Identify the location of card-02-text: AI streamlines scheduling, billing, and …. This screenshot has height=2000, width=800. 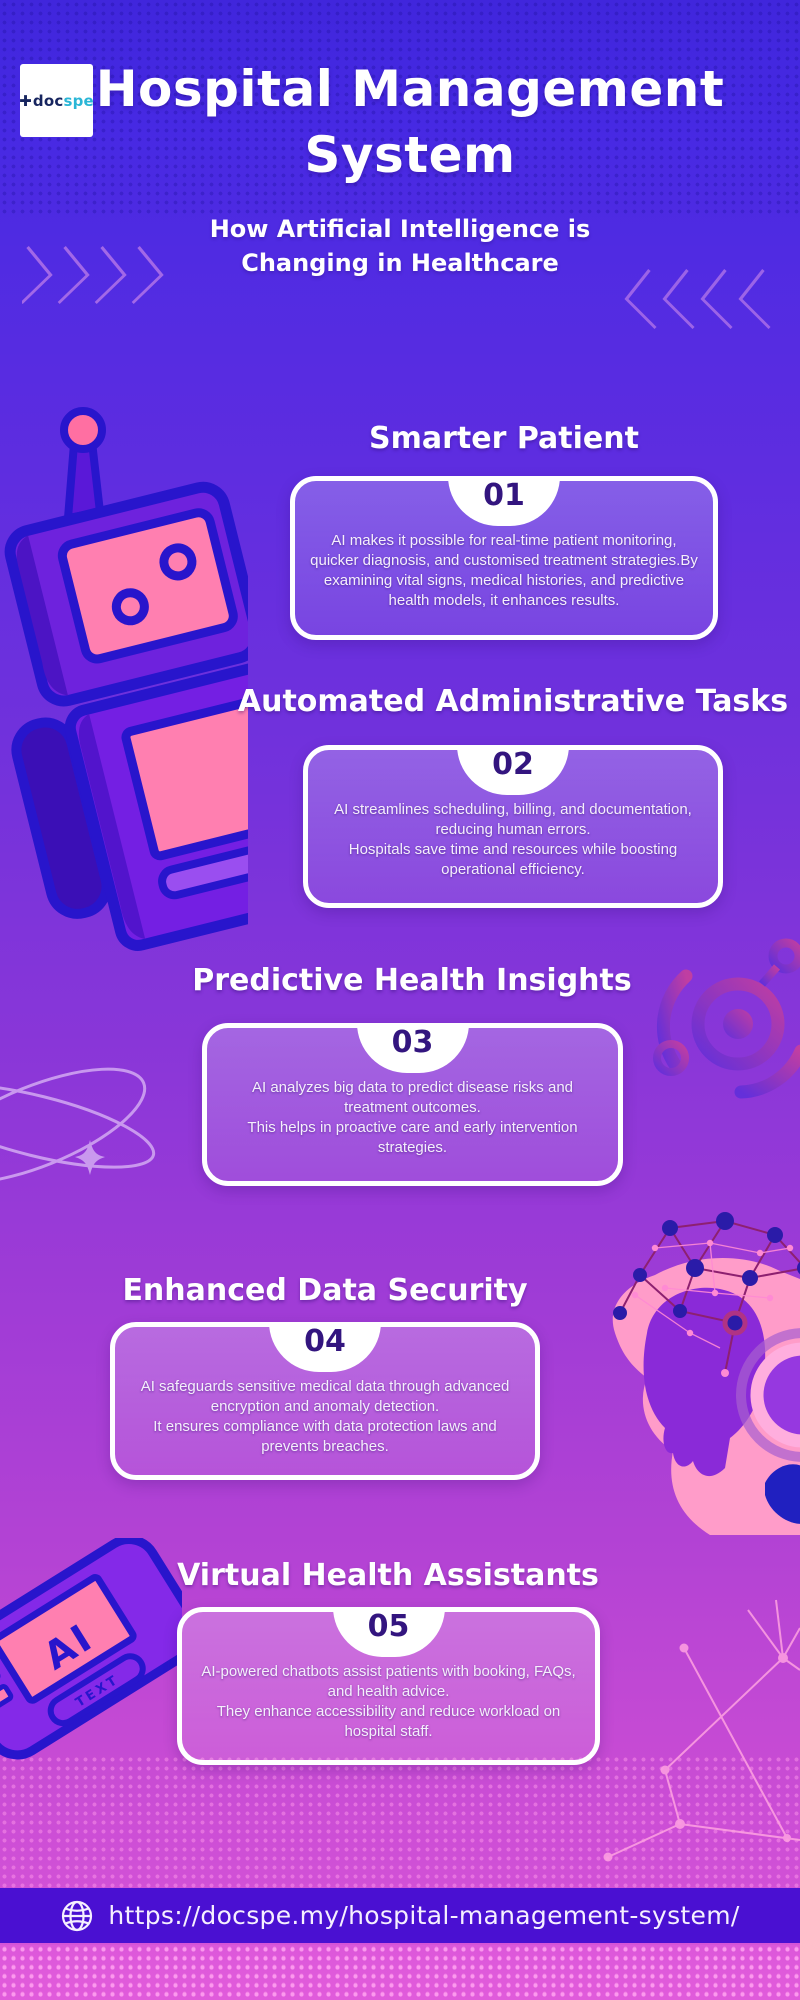
(513, 840).